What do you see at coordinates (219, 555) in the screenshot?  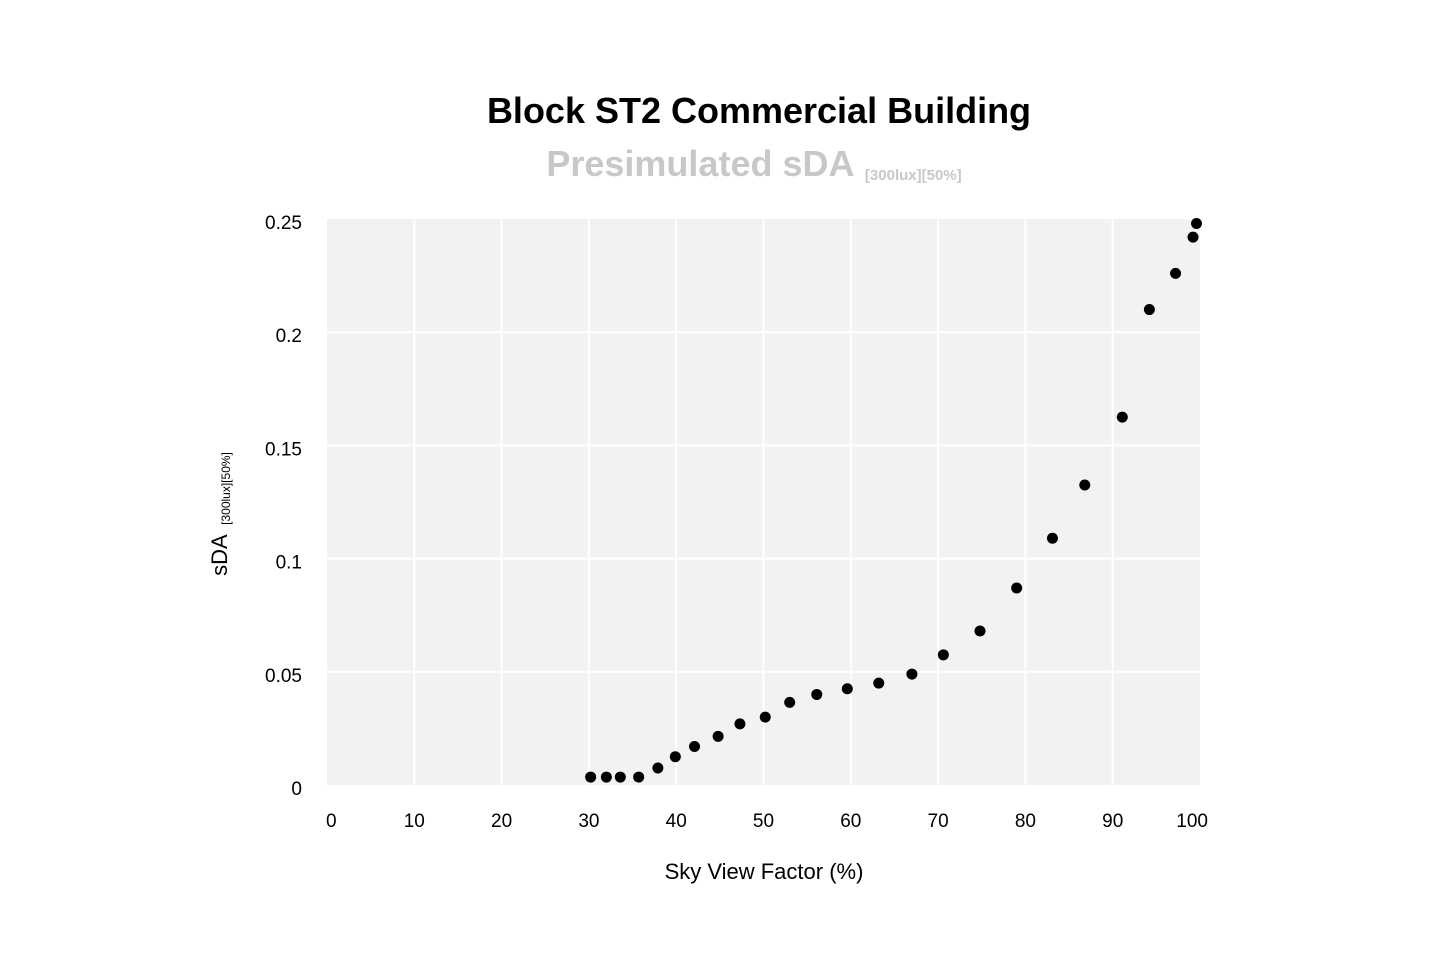 I see `y-axis-label-main: sDA` at bounding box center [219, 555].